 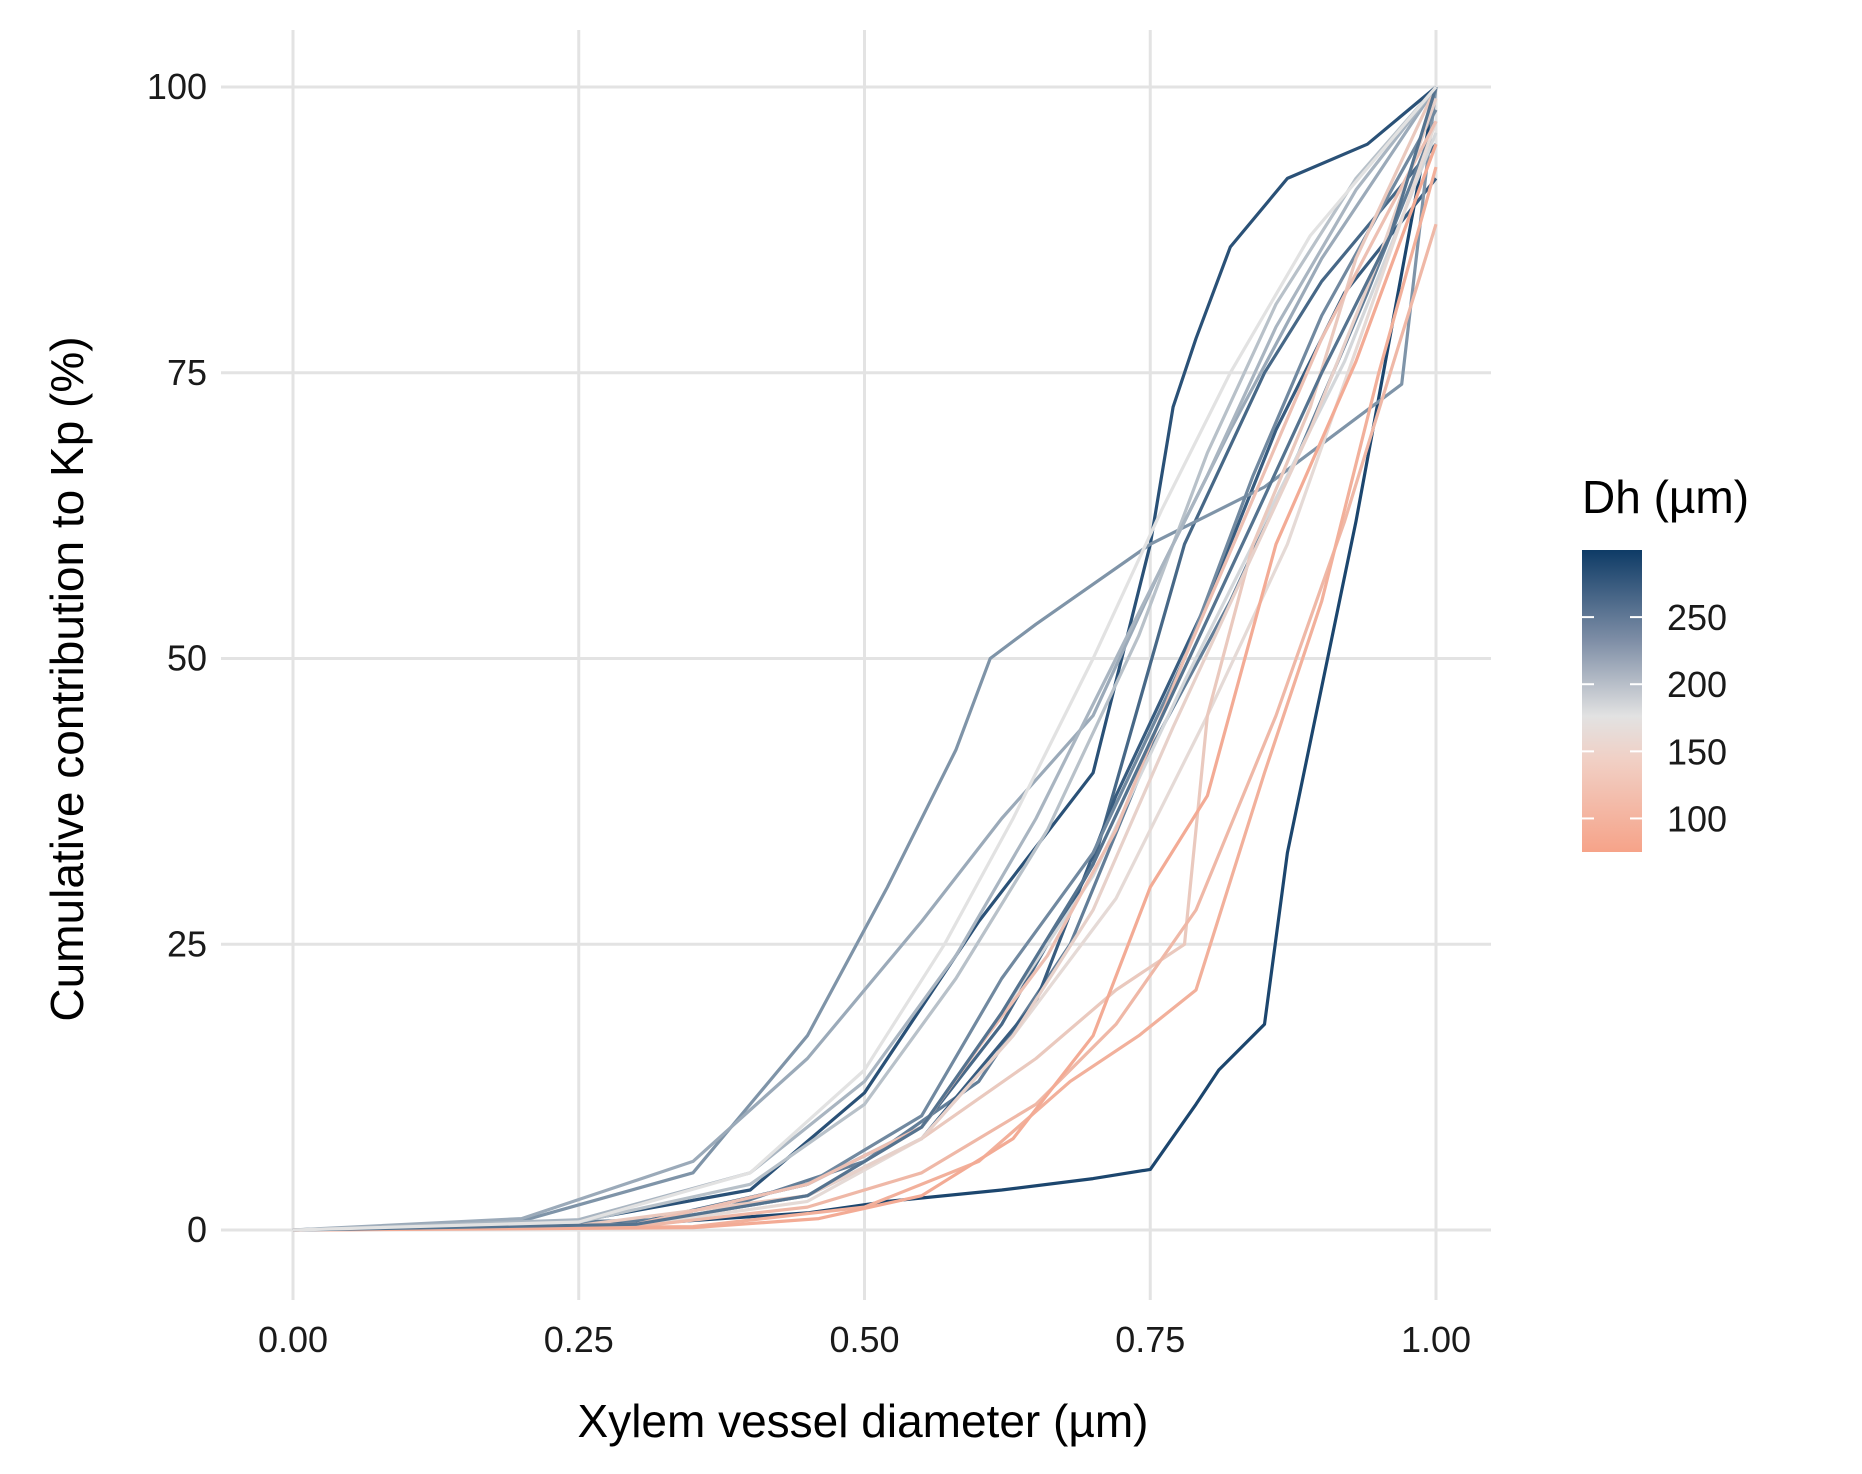 What do you see at coordinates (1665, 497) in the screenshot?
I see `legend-title: Dh (µm)` at bounding box center [1665, 497].